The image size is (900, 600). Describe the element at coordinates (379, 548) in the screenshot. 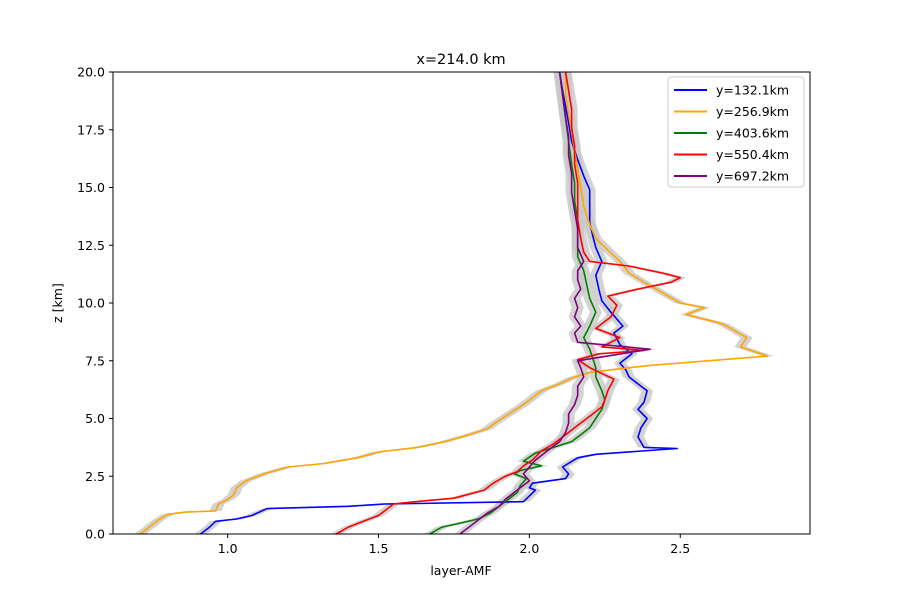

I see `x-tick-label: 1.5` at that location.